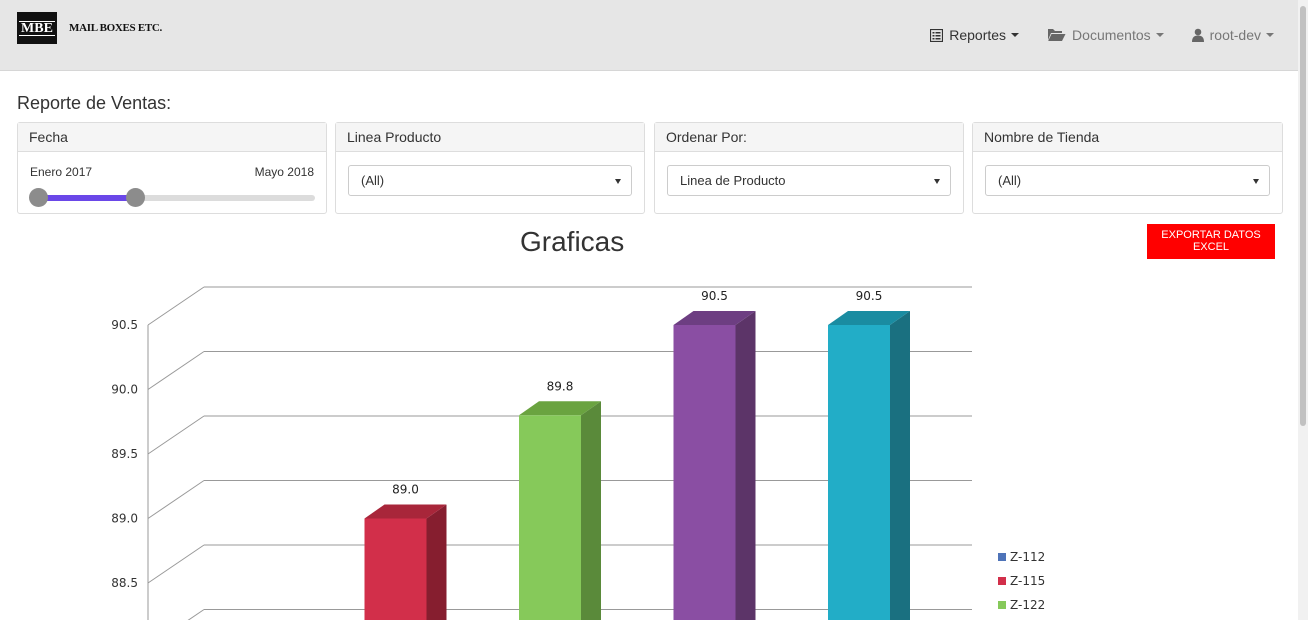 The height and width of the screenshot is (620, 1308). I want to click on nav-reportes-dropdown: Reportes, so click(975, 35).